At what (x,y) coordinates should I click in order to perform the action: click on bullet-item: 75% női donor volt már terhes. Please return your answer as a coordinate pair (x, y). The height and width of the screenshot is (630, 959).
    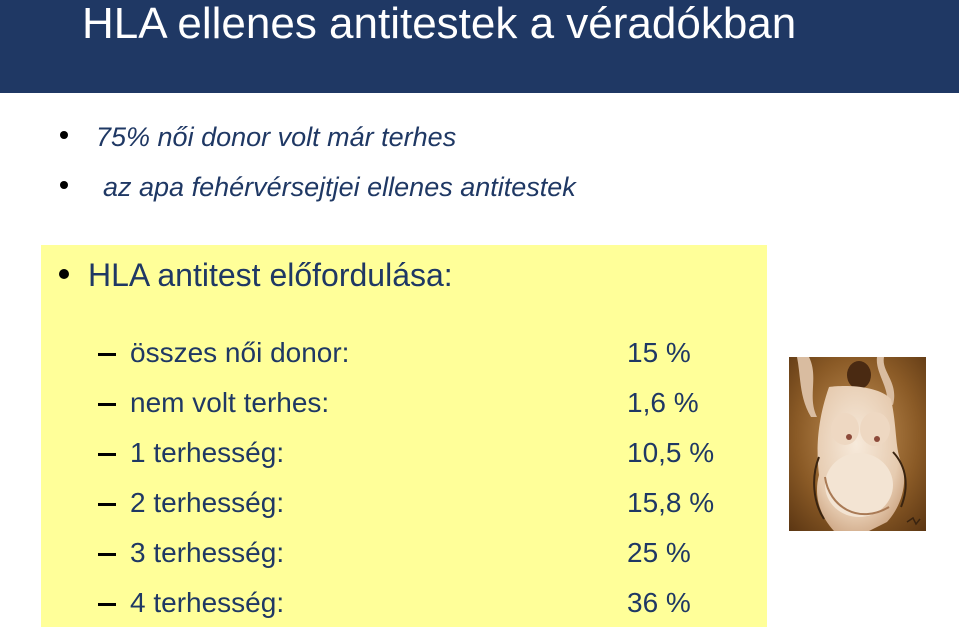
    Looking at the image, I should click on (380, 141).